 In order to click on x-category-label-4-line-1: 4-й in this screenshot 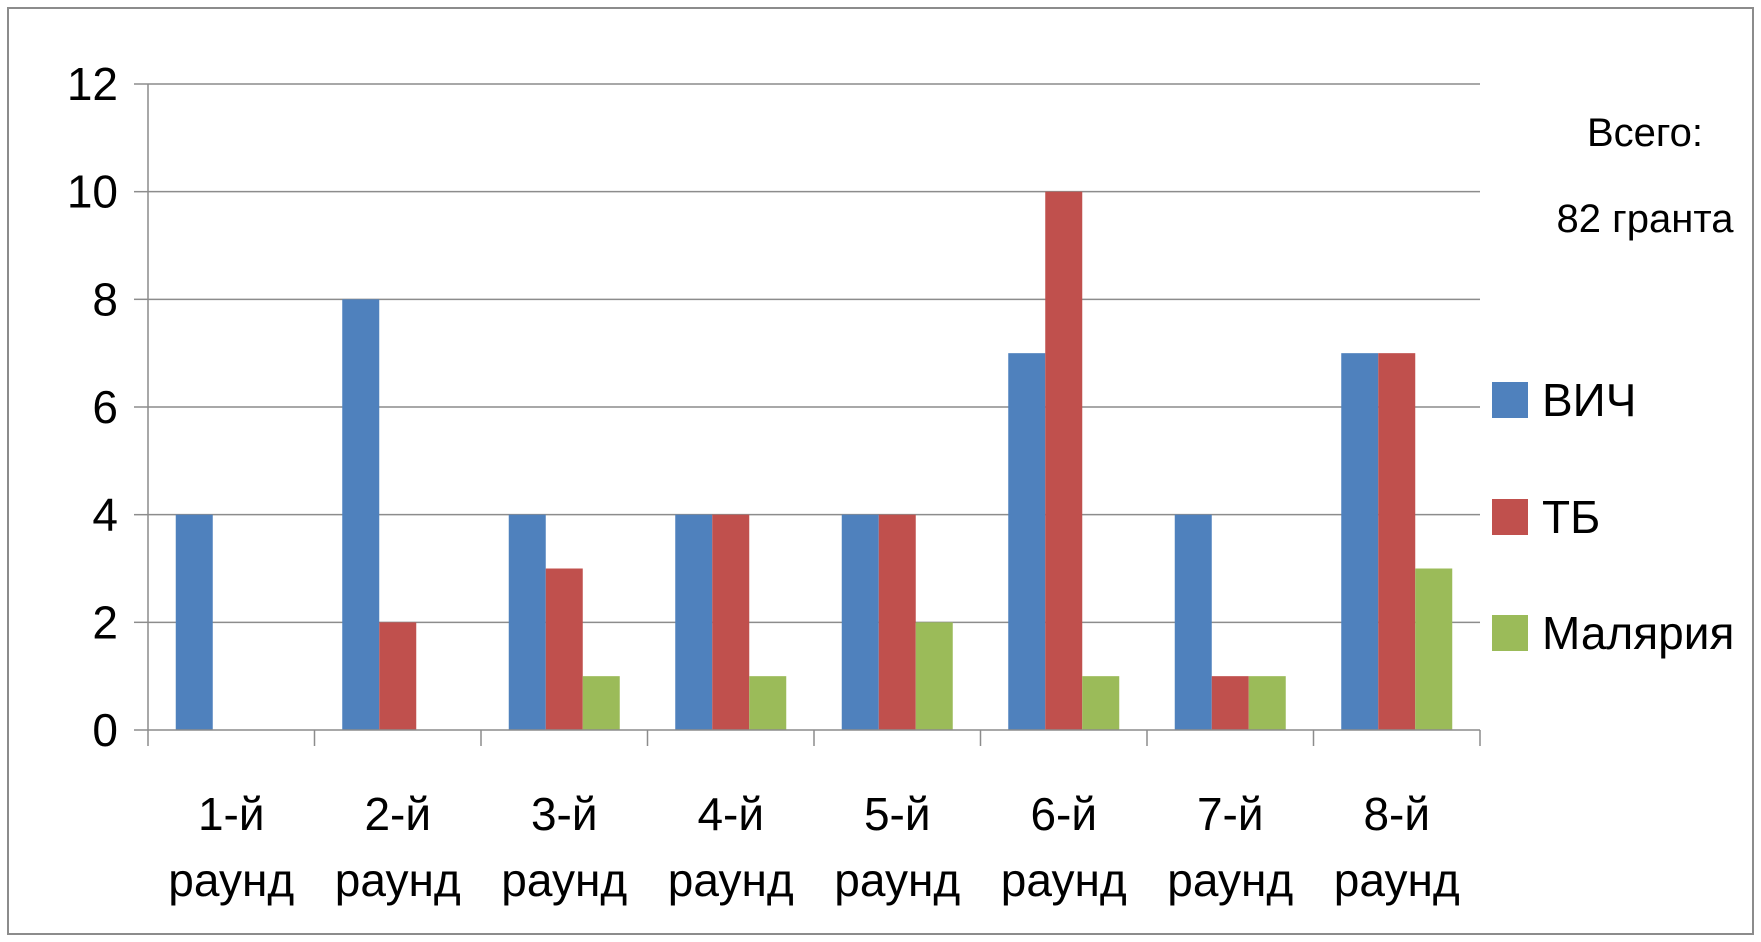, I will do `click(730, 814)`.